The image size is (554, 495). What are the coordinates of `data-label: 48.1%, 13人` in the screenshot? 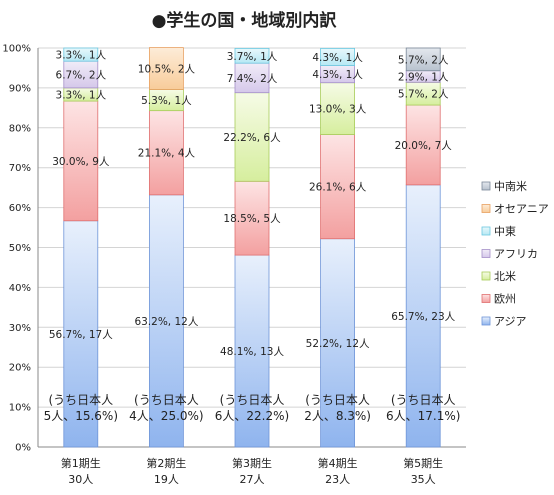 It's located at (252, 352).